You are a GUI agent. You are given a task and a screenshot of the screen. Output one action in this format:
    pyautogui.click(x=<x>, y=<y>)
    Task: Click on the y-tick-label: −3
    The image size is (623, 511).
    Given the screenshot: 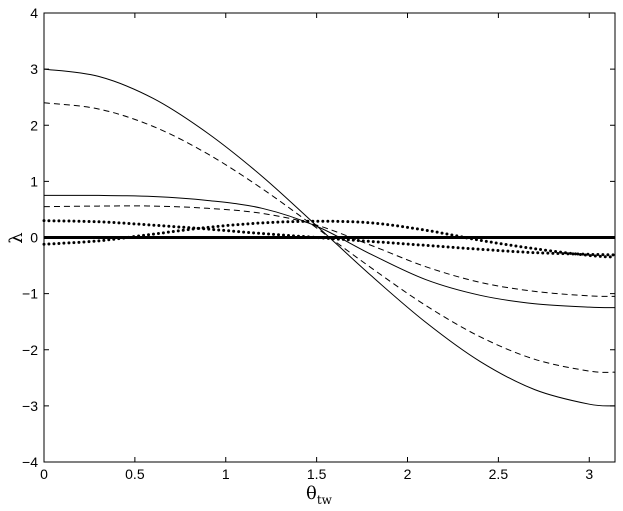 What is the action you would take?
    pyautogui.click(x=30, y=406)
    